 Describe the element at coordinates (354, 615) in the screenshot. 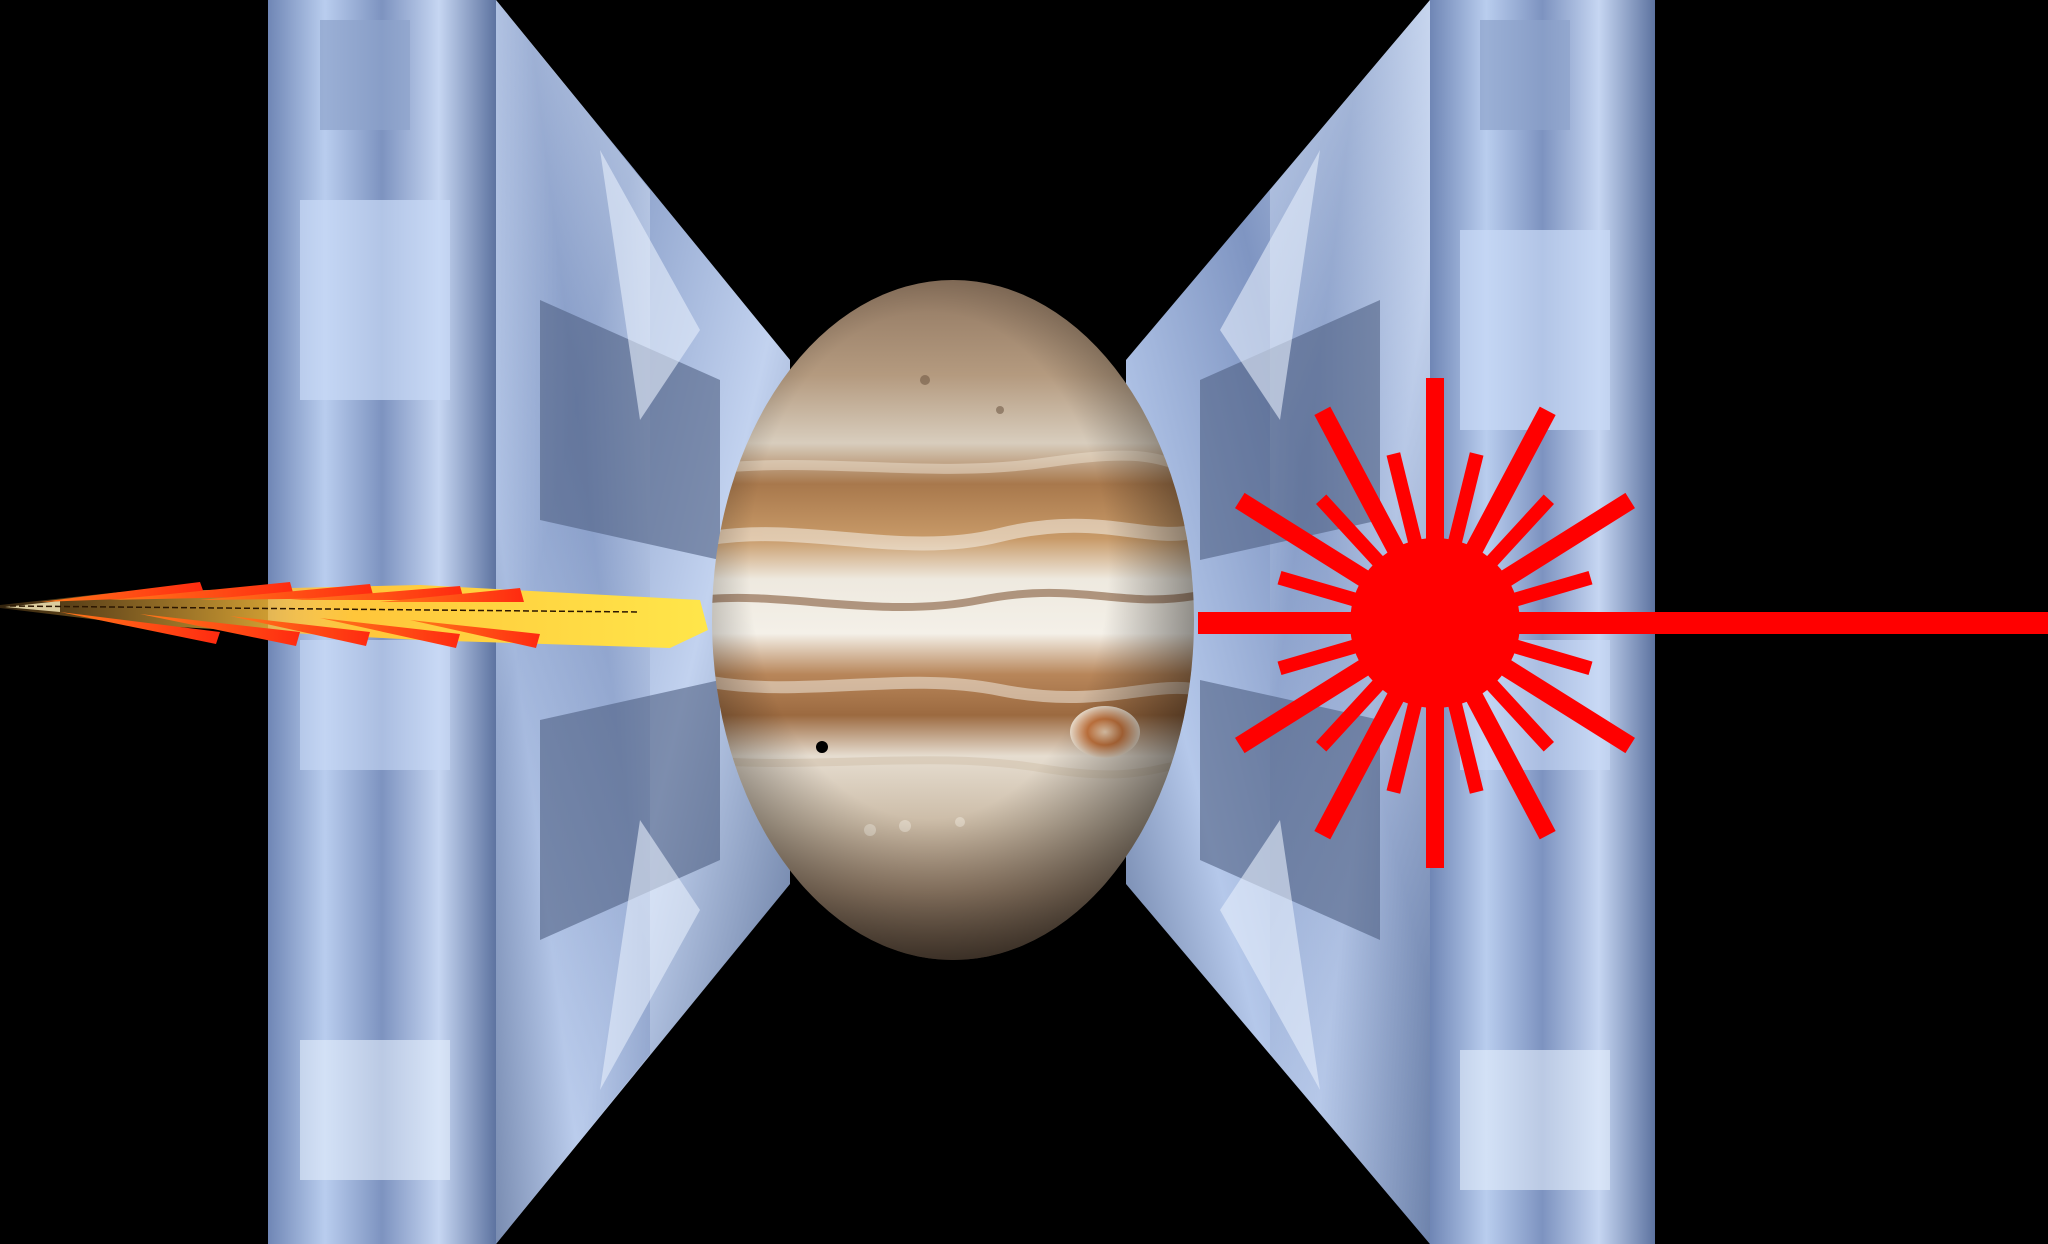

I see `shock-wave-icon` at that location.